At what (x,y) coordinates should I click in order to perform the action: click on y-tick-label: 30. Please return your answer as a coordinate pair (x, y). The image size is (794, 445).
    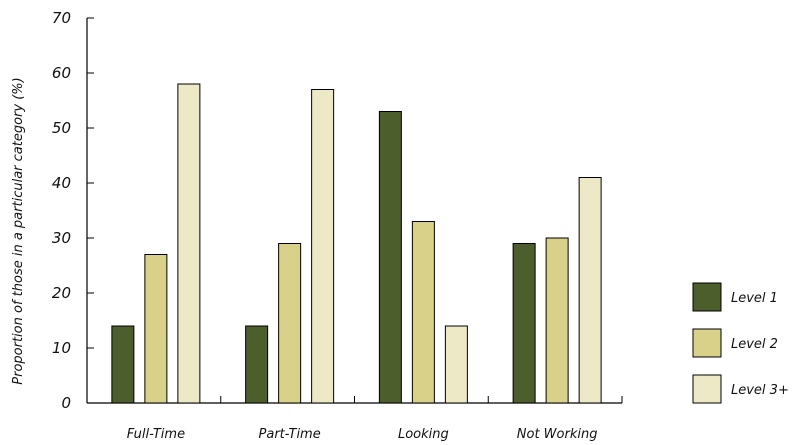
    Looking at the image, I should click on (61, 238).